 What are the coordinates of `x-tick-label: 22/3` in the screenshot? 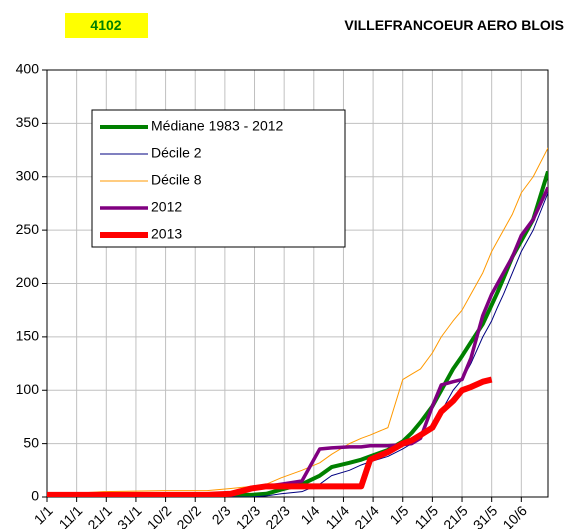 It's located at (277, 515).